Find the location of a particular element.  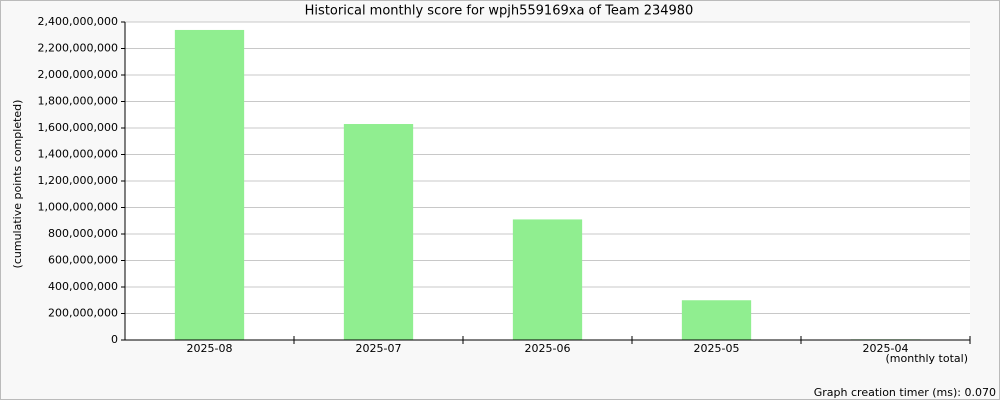

y-tick-label: 2,400,000,000 is located at coordinates (78, 21).